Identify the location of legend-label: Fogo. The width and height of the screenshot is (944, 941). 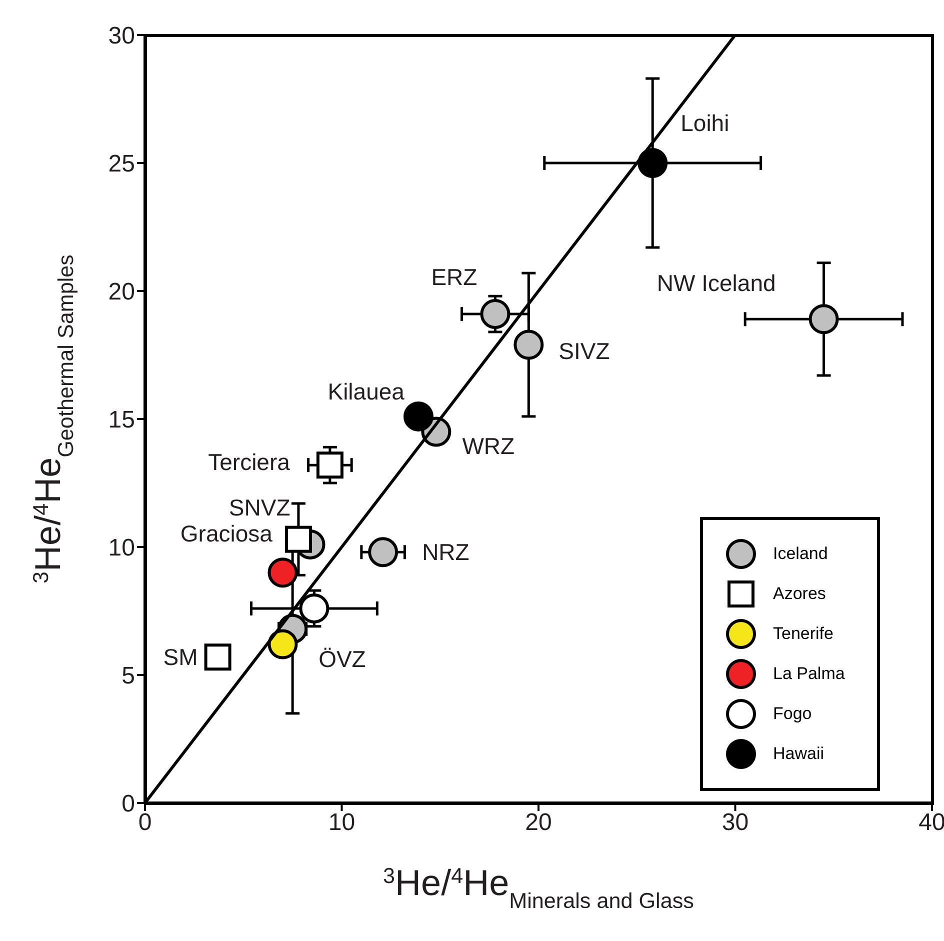
(792, 714).